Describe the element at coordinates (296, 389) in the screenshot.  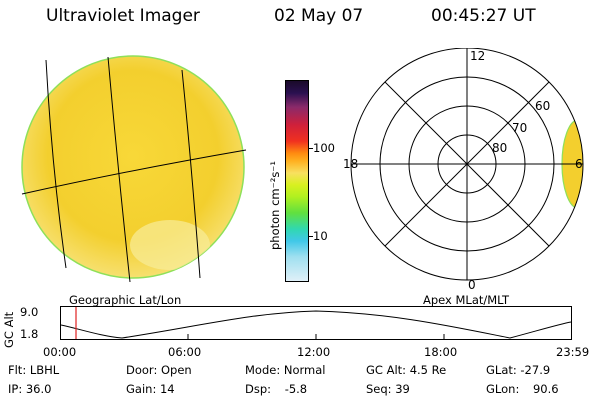
I see `info-dsp-value: -5.8` at that location.